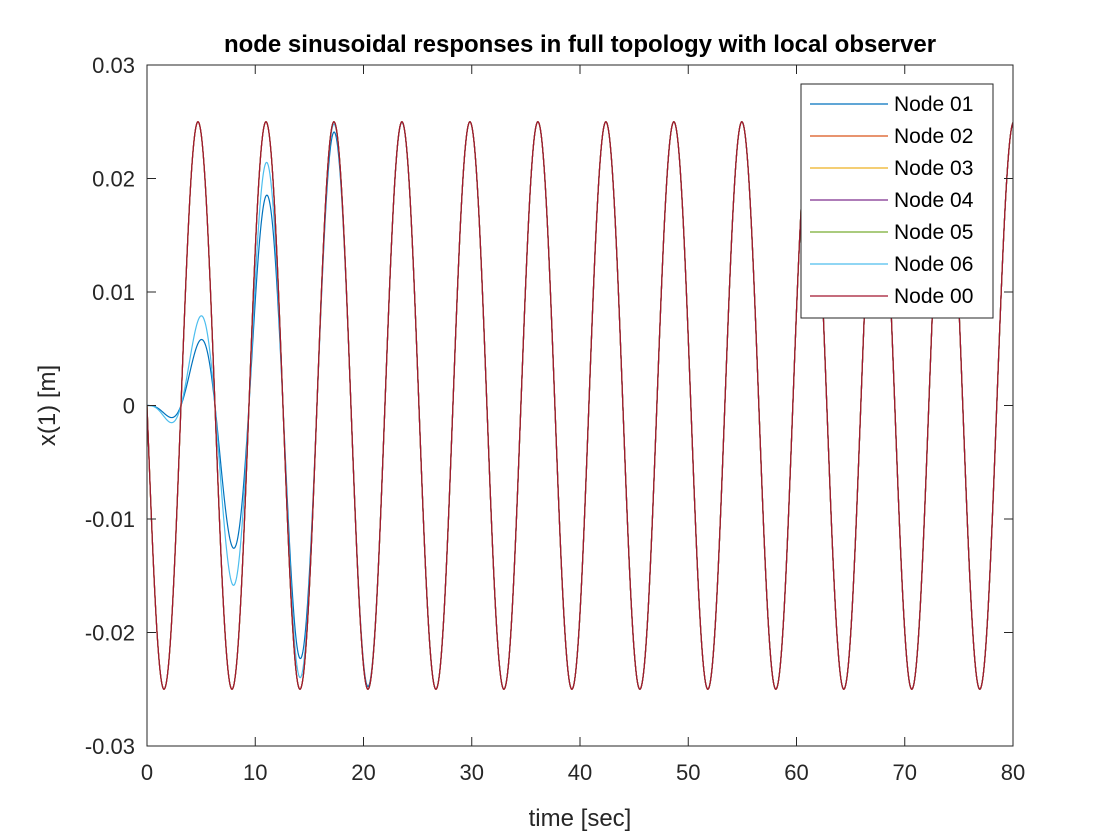 Image resolution: width=1120 pixels, height=840 pixels. What do you see at coordinates (110, 633) in the screenshot?
I see `y-tick-label: -0.02` at bounding box center [110, 633].